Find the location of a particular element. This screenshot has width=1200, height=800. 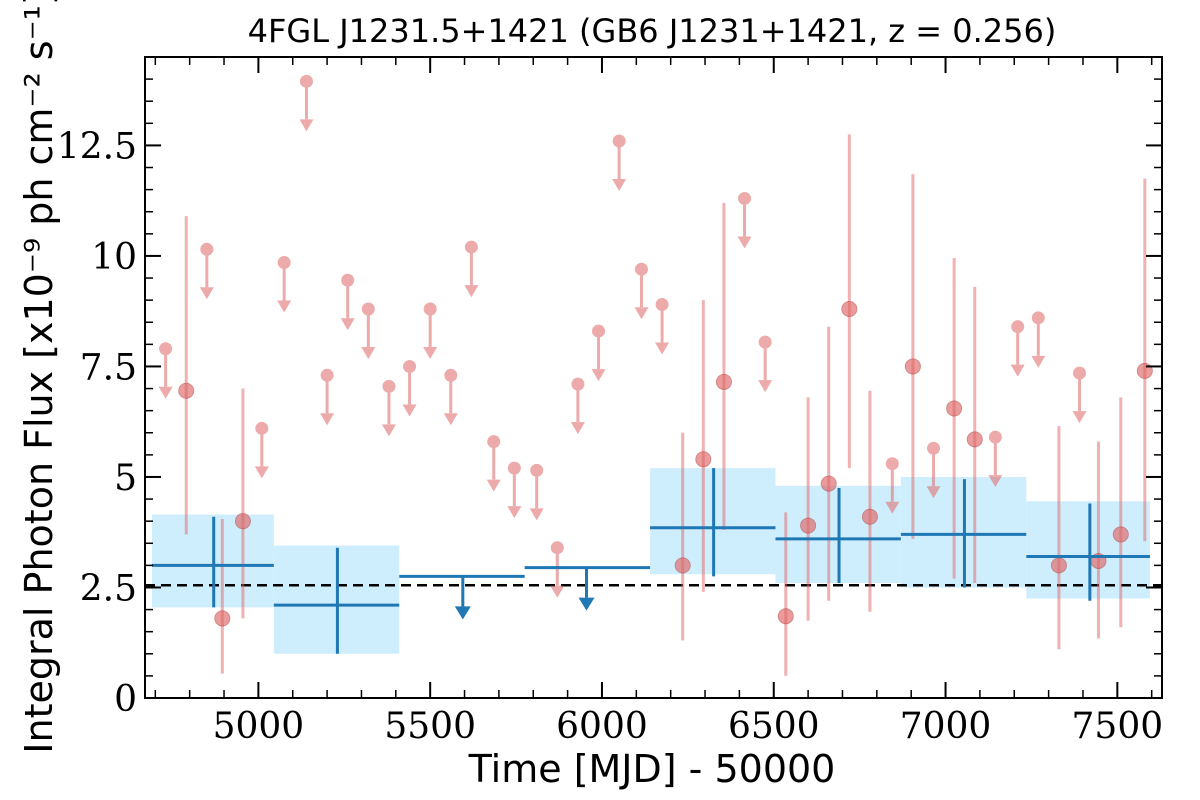

y-tick-label: 0 is located at coordinates (125, 699).